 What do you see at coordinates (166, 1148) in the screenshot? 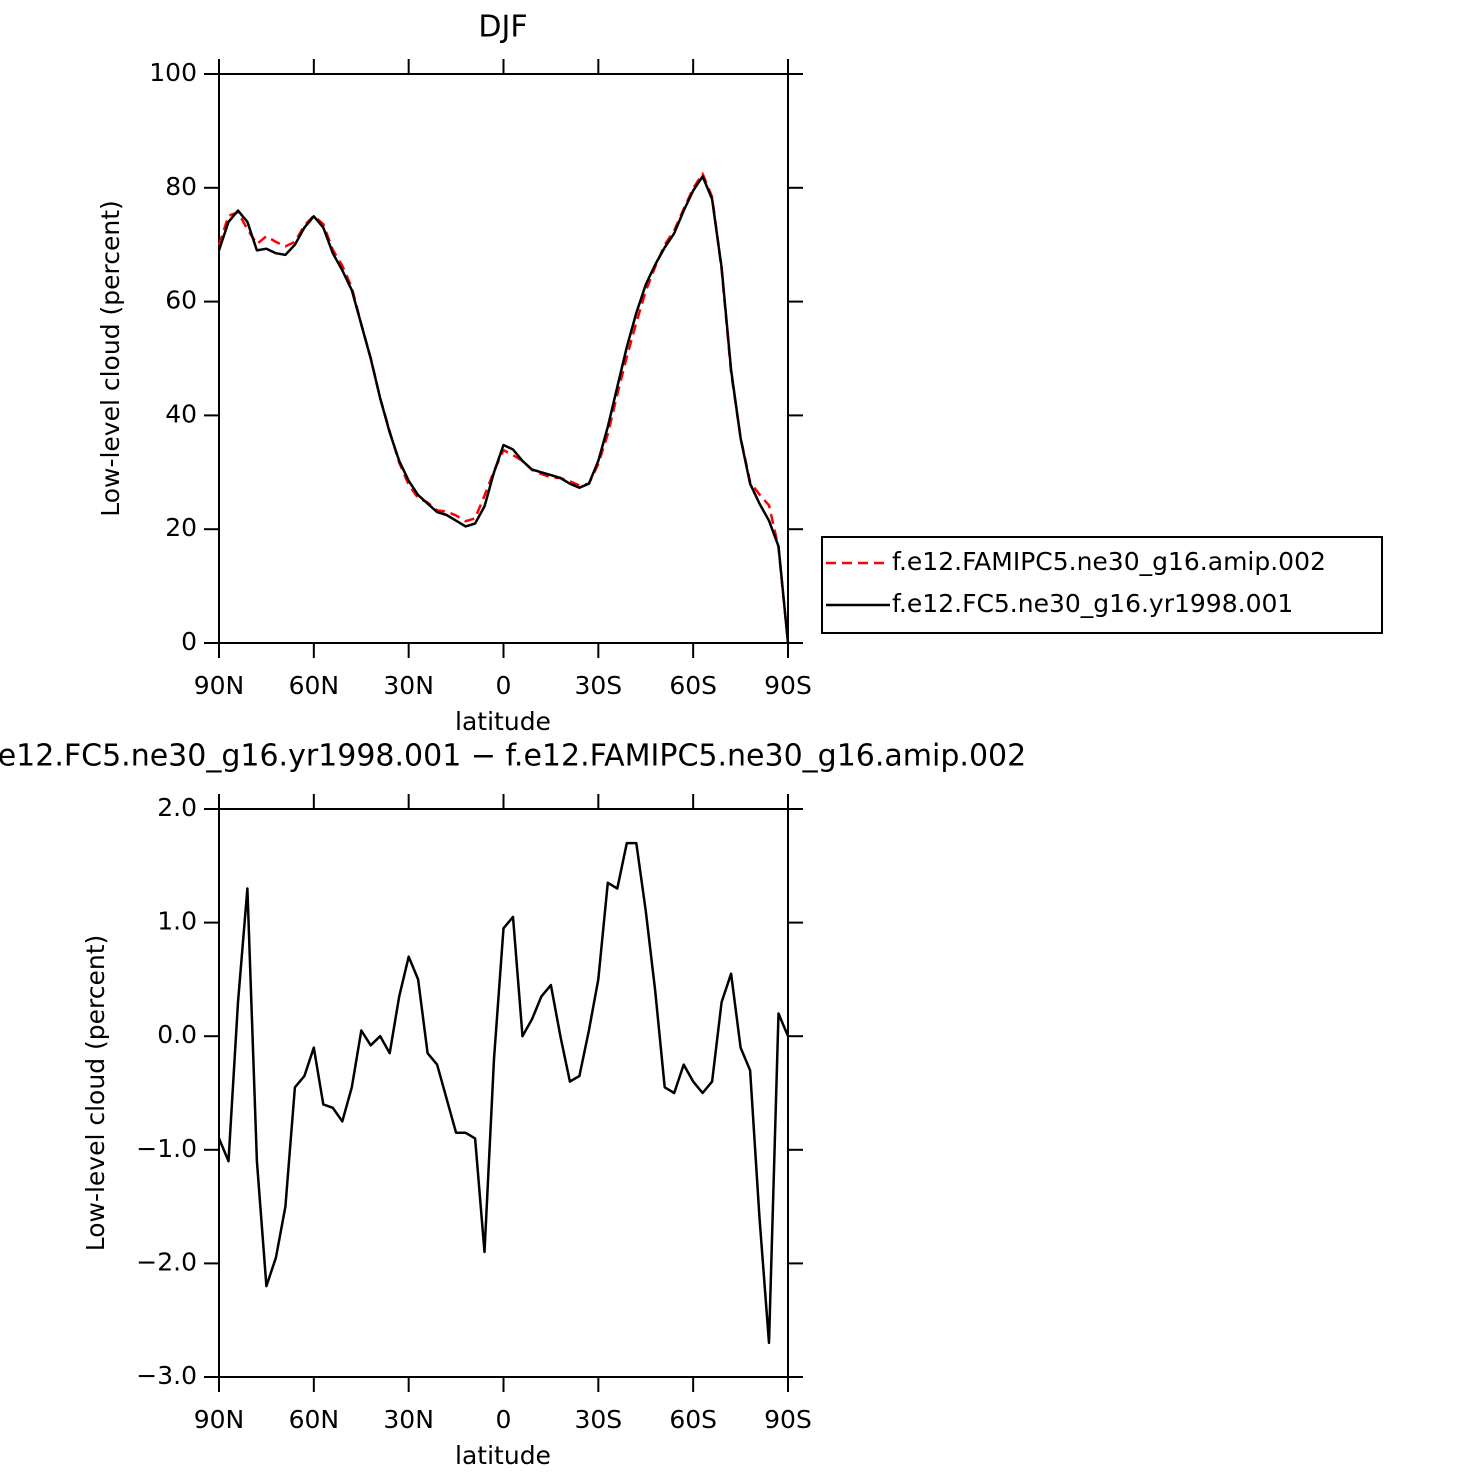
I see `y-tick-label: −1.0` at bounding box center [166, 1148].